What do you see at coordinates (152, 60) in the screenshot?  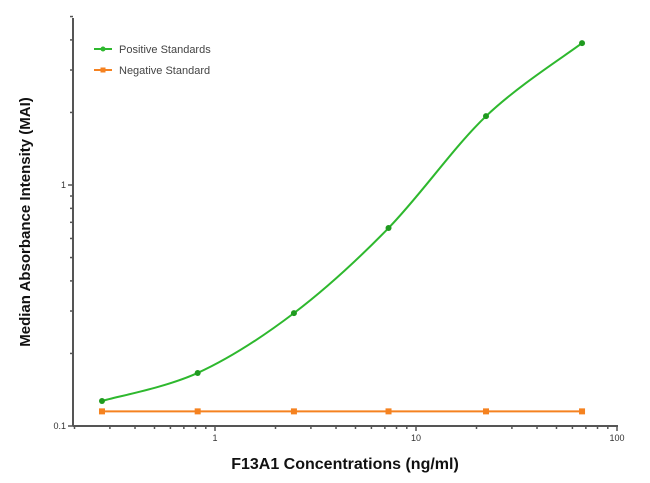 I see `legend: Positive Standards Negative Standard` at bounding box center [152, 60].